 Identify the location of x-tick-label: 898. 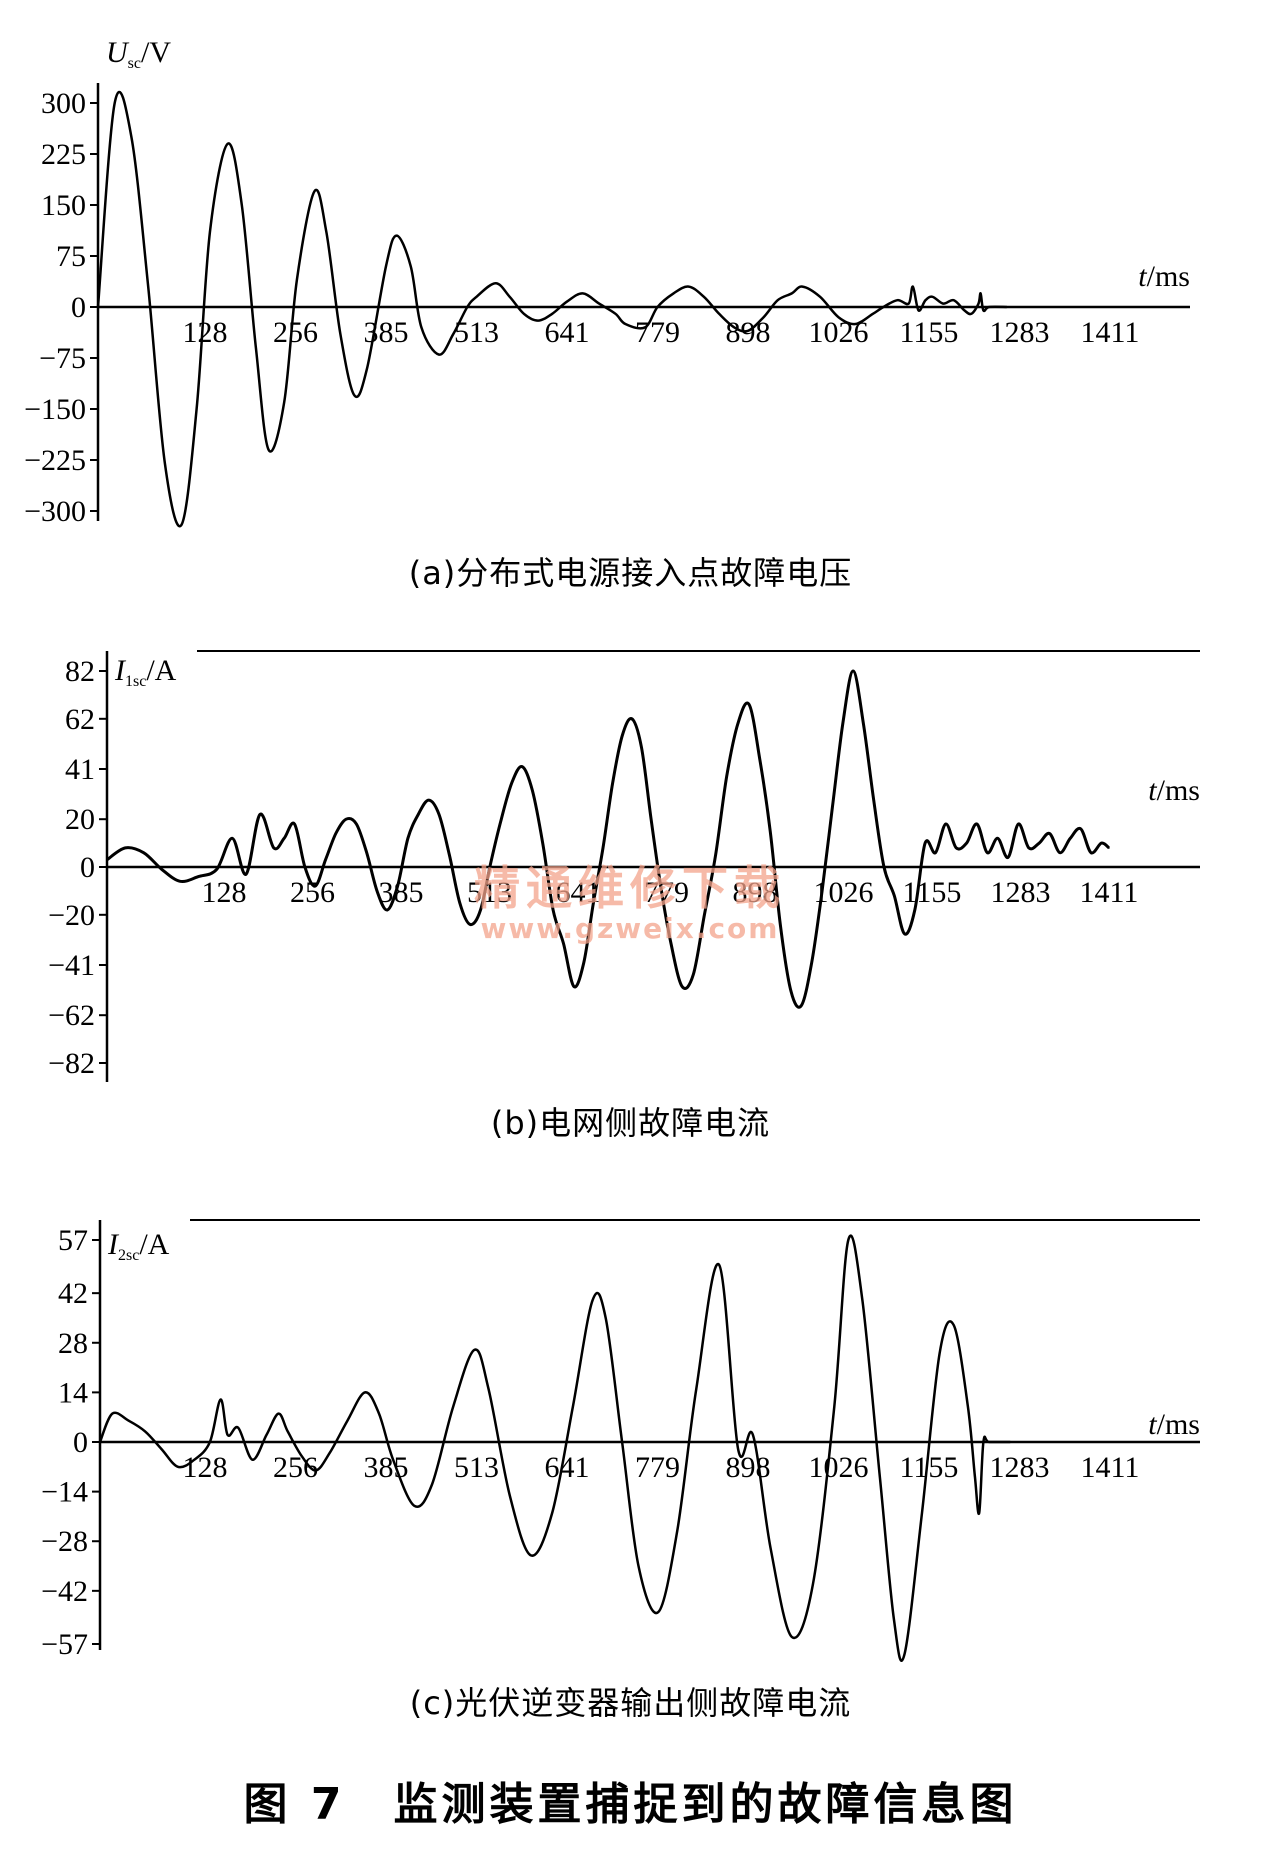
(748, 1467).